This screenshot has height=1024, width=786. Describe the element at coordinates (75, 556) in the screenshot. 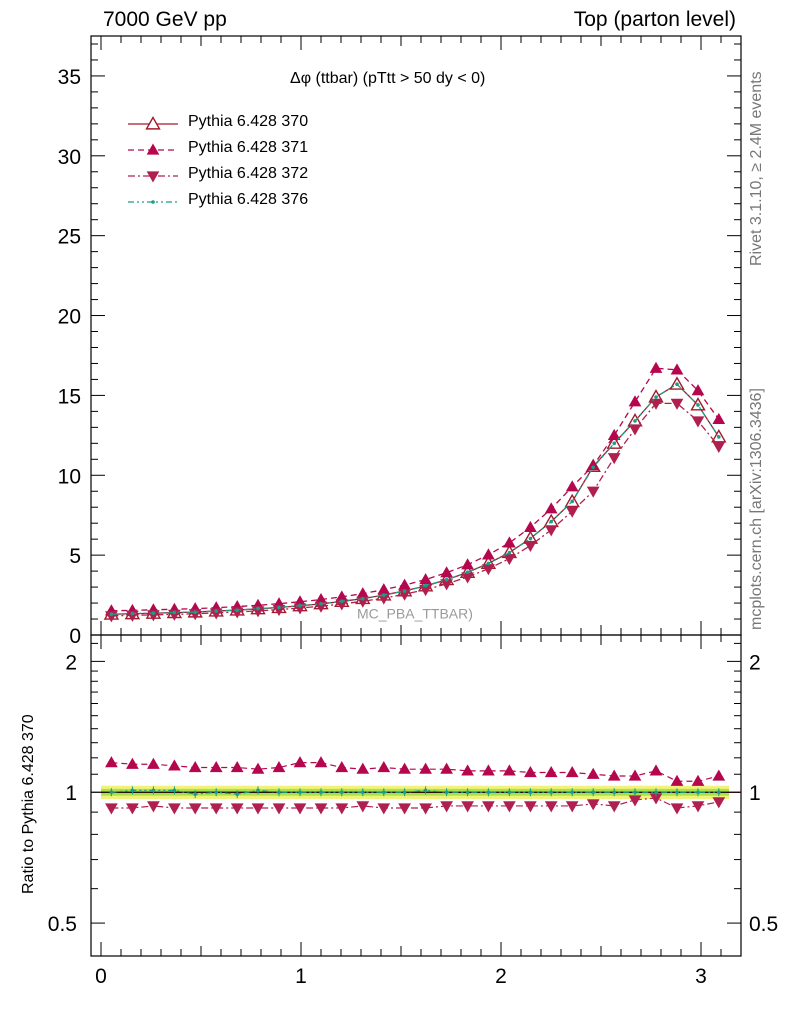

I see `main-y-tick-label: 5` at that location.